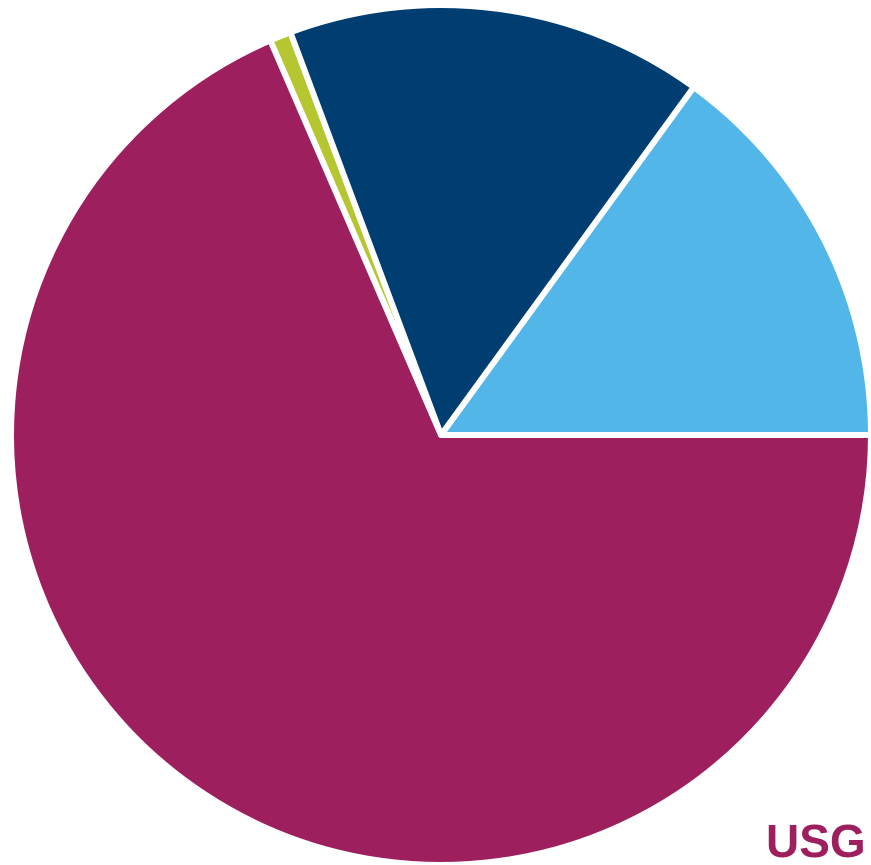 The height and width of the screenshot is (865, 871). Describe the element at coordinates (816, 840) in the screenshot. I see `footer-partial-label: USG` at that location.